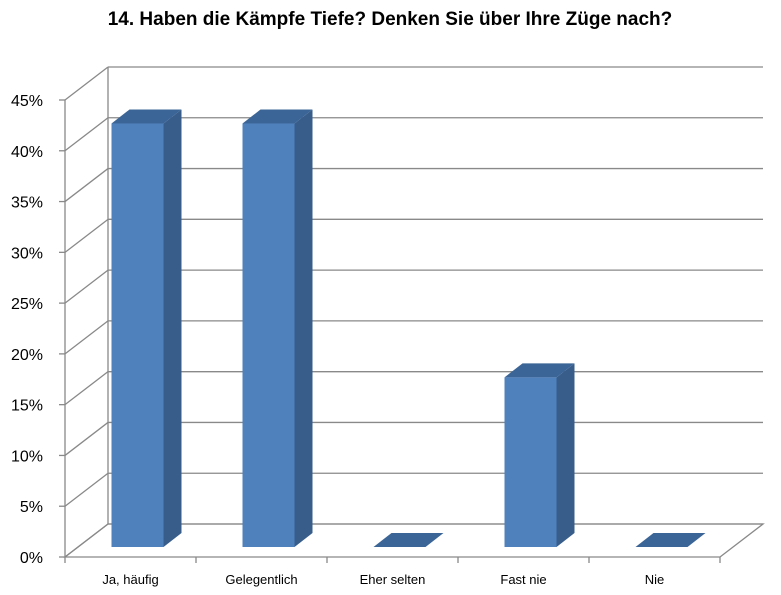 The width and height of the screenshot is (781, 595). Describe the element at coordinates (27, 406) in the screenshot. I see `y-tick-label: 15%` at that location.